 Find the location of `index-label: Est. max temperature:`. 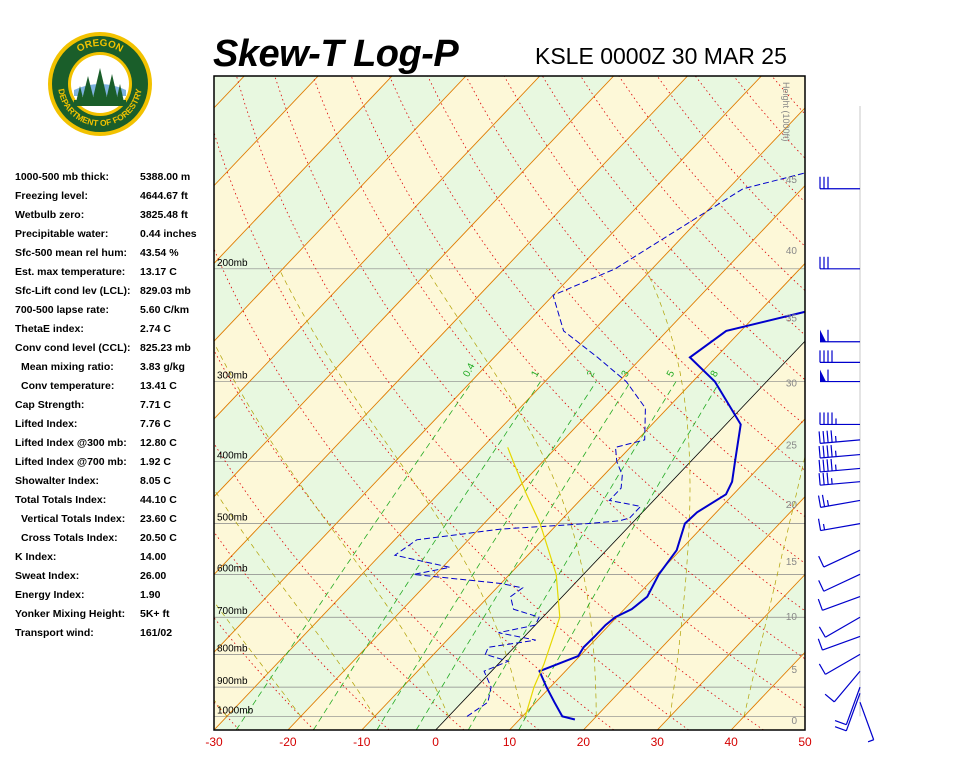

index-label: Est. max temperature: is located at coordinates (70, 272).